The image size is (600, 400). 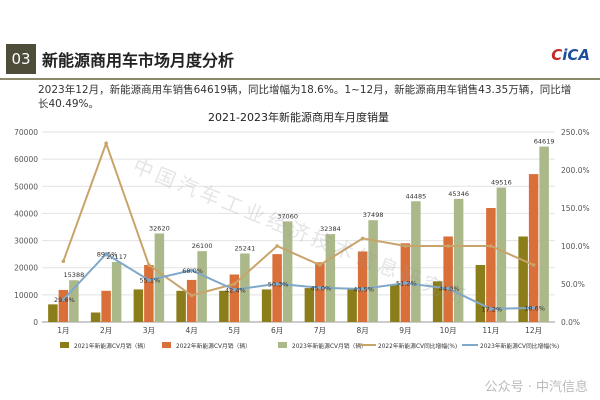 I want to click on bar-value-label: 25241, so click(x=245, y=248).